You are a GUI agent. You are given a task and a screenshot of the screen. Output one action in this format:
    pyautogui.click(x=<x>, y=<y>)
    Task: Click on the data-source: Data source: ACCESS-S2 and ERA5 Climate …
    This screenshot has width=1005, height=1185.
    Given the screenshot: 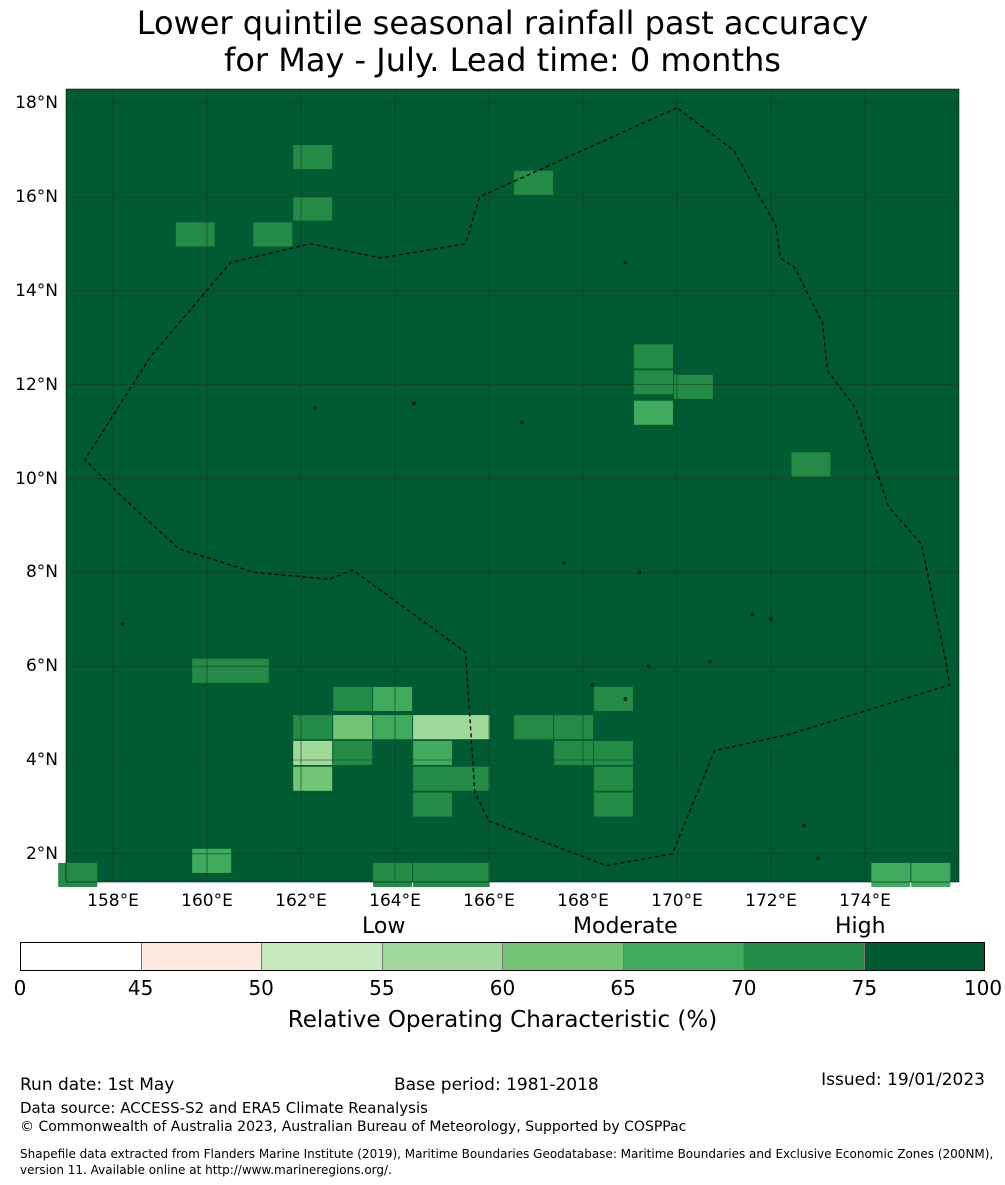 What is the action you would take?
    pyautogui.click(x=224, y=1108)
    